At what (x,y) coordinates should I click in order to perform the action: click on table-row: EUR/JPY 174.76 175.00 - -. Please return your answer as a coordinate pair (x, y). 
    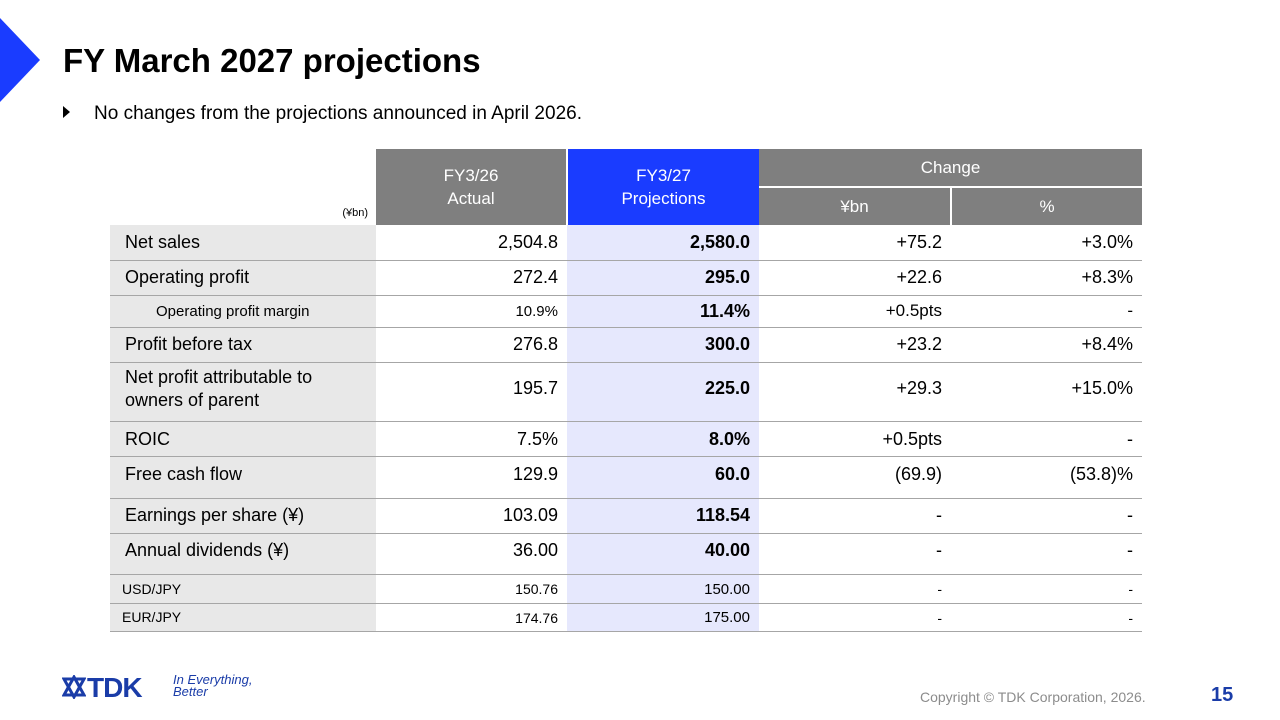
    Looking at the image, I should click on (626, 617).